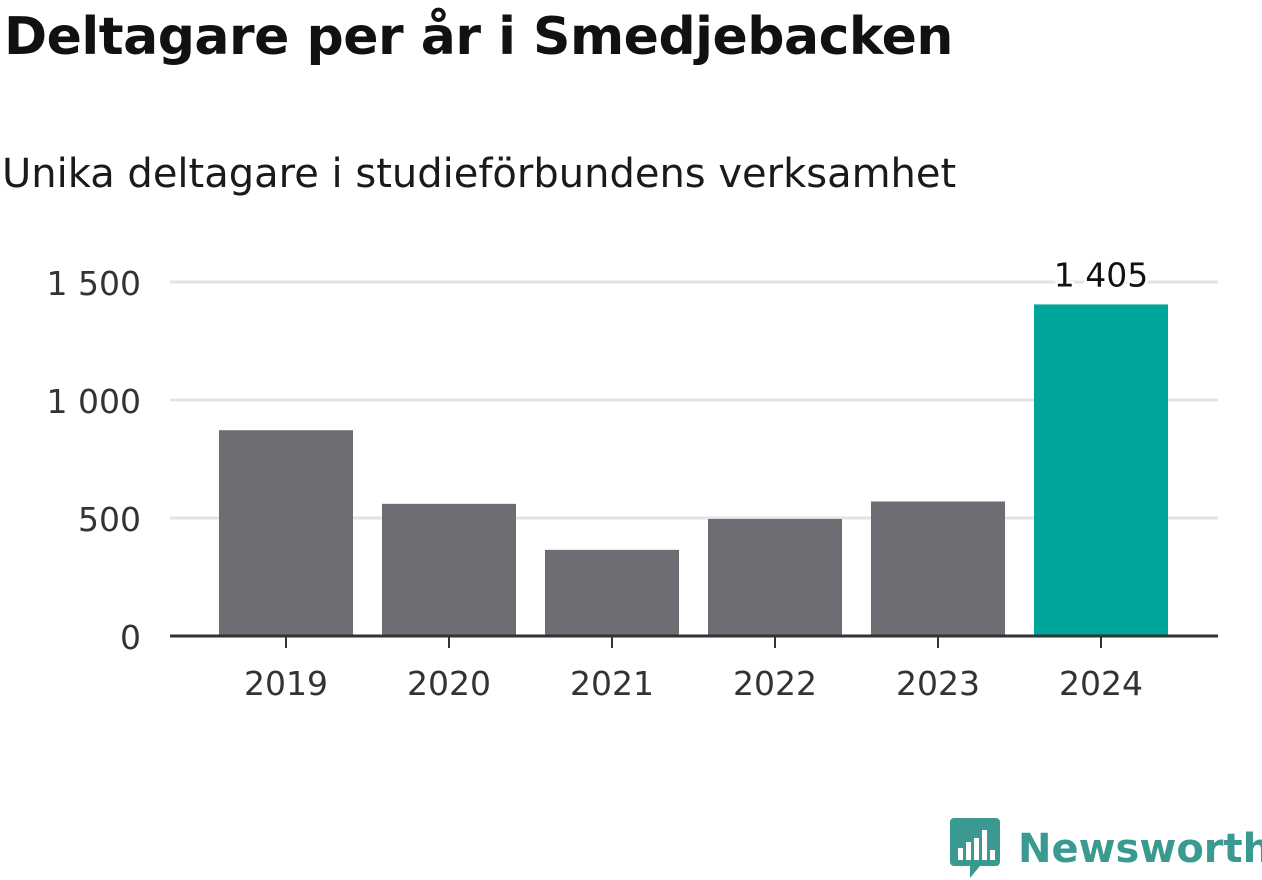 The height and width of the screenshot is (880, 1262). I want to click on bar-2022, so click(775, 577).